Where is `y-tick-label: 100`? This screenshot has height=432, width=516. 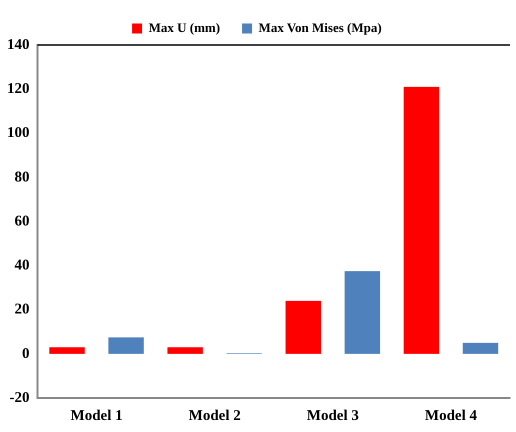
y-tick-label: 100 is located at coordinates (18, 133).